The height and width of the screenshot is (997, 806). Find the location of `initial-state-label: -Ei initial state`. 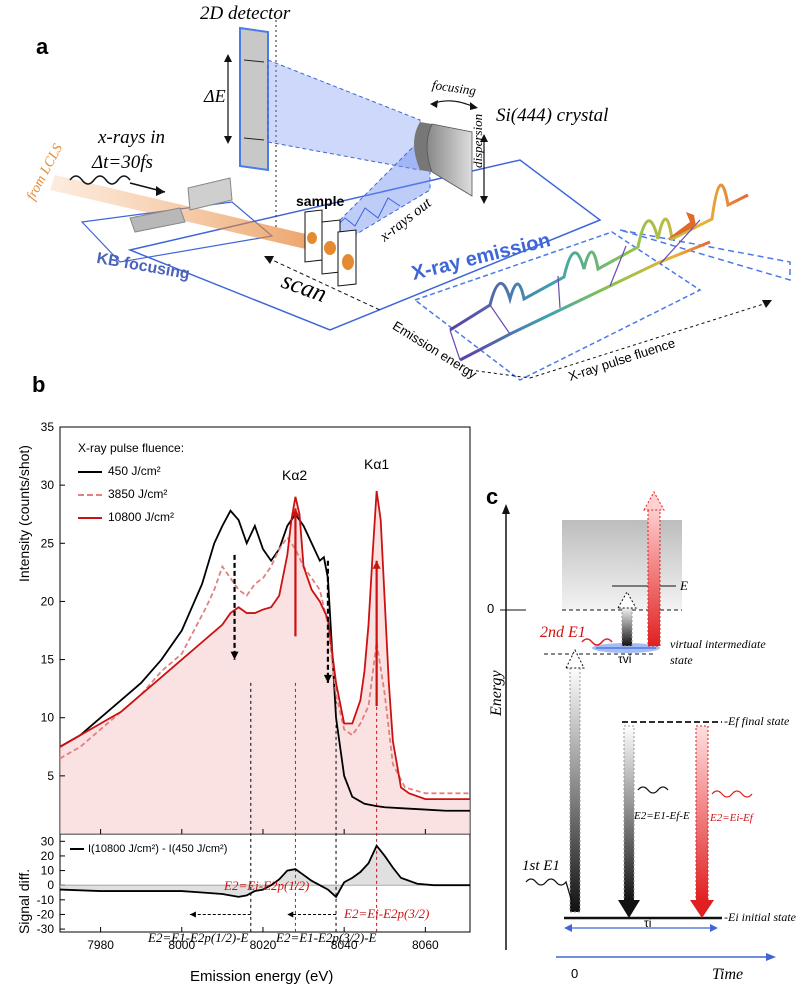

initial-state-label: -Ei initial state is located at coordinates (760, 917).